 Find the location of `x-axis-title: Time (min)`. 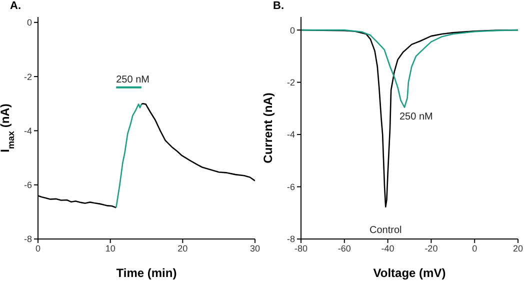

x-axis-title: Time (min) is located at coordinates (146, 273).